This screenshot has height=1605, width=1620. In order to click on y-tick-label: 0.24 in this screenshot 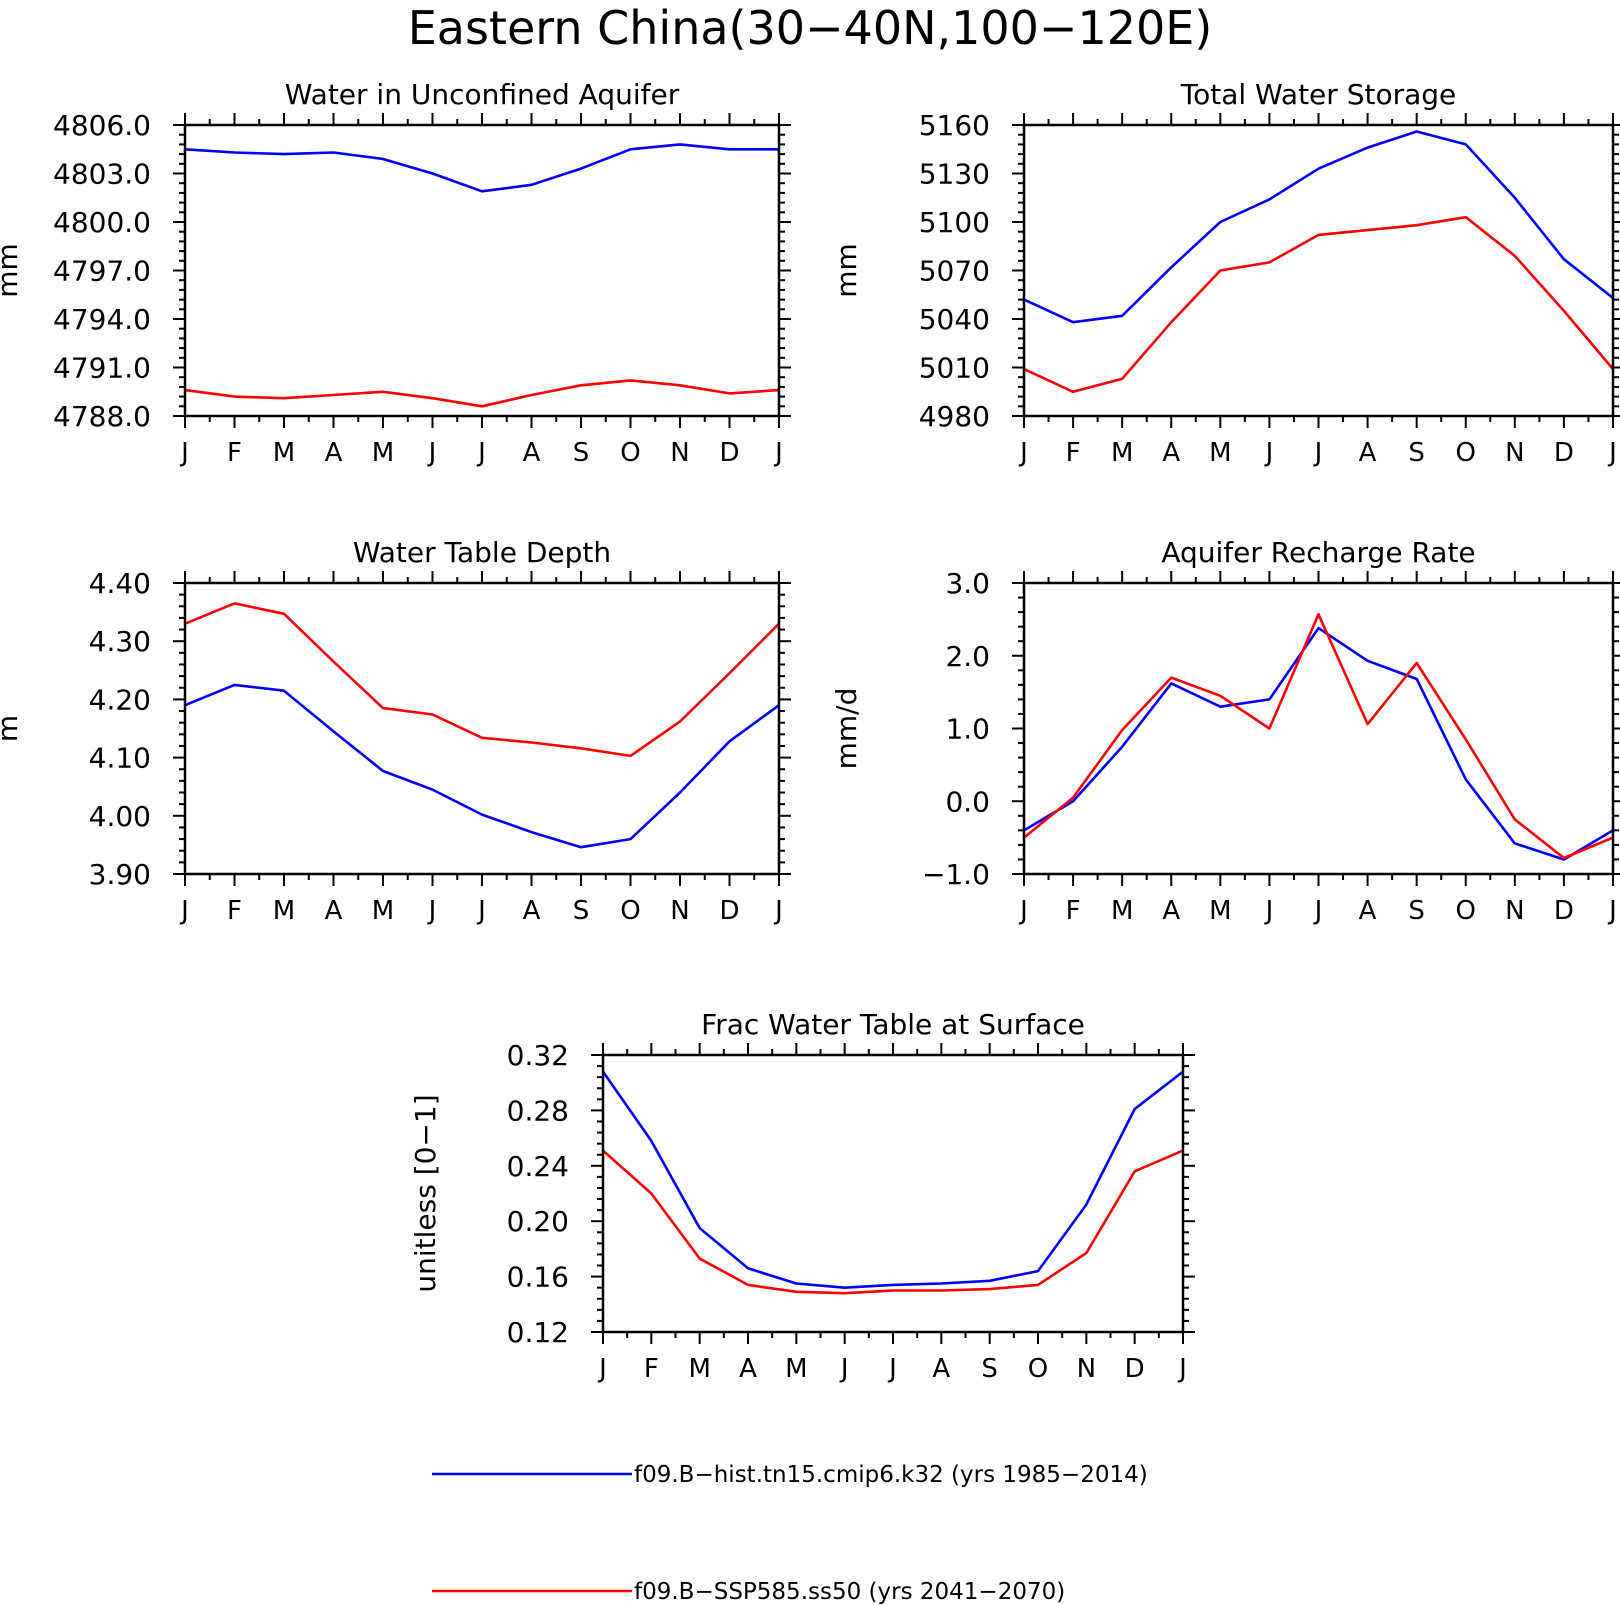, I will do `click(538, 1166)`.